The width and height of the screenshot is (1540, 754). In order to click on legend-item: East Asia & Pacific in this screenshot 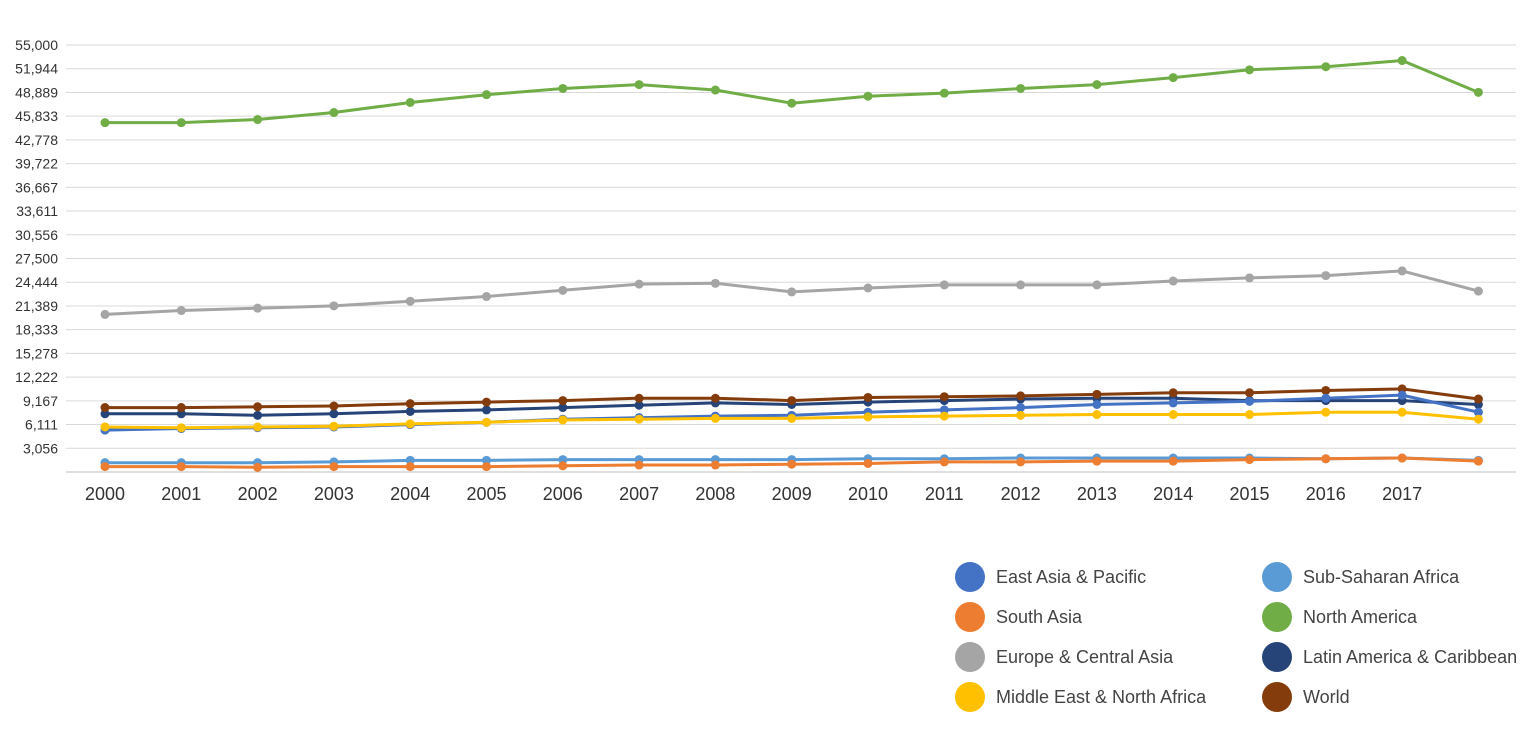, I will do `click(1050, 577)`.